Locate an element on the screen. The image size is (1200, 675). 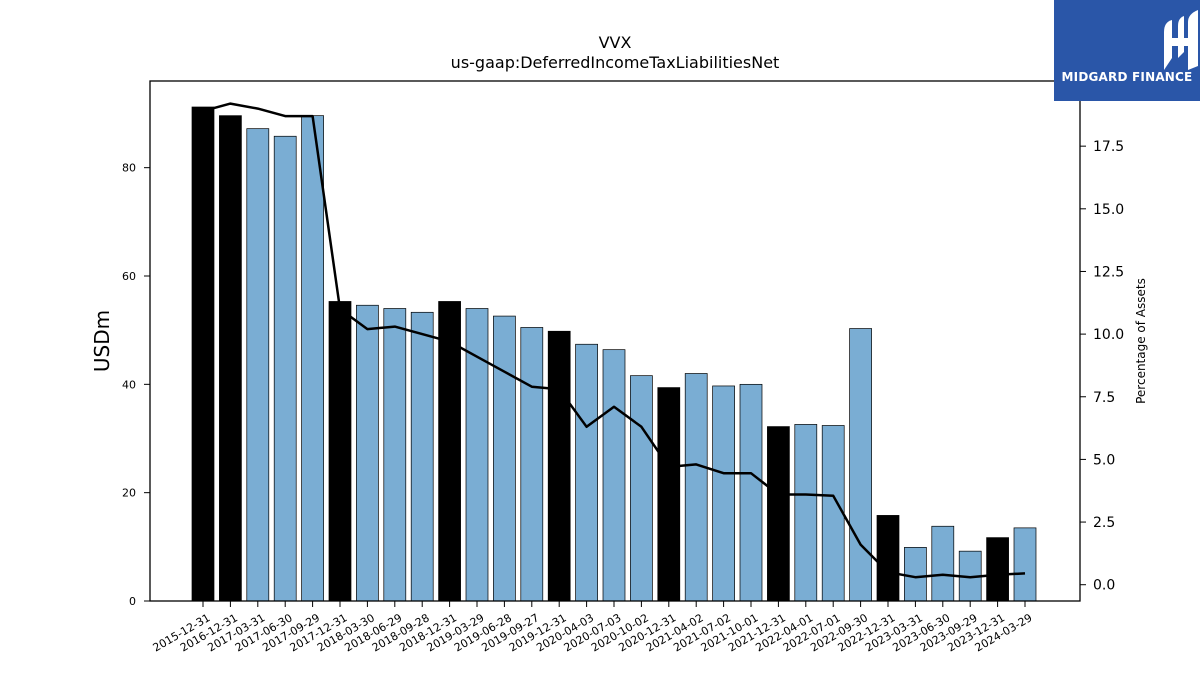
midgard-logo-icon is located at coordinates (1181, 40).